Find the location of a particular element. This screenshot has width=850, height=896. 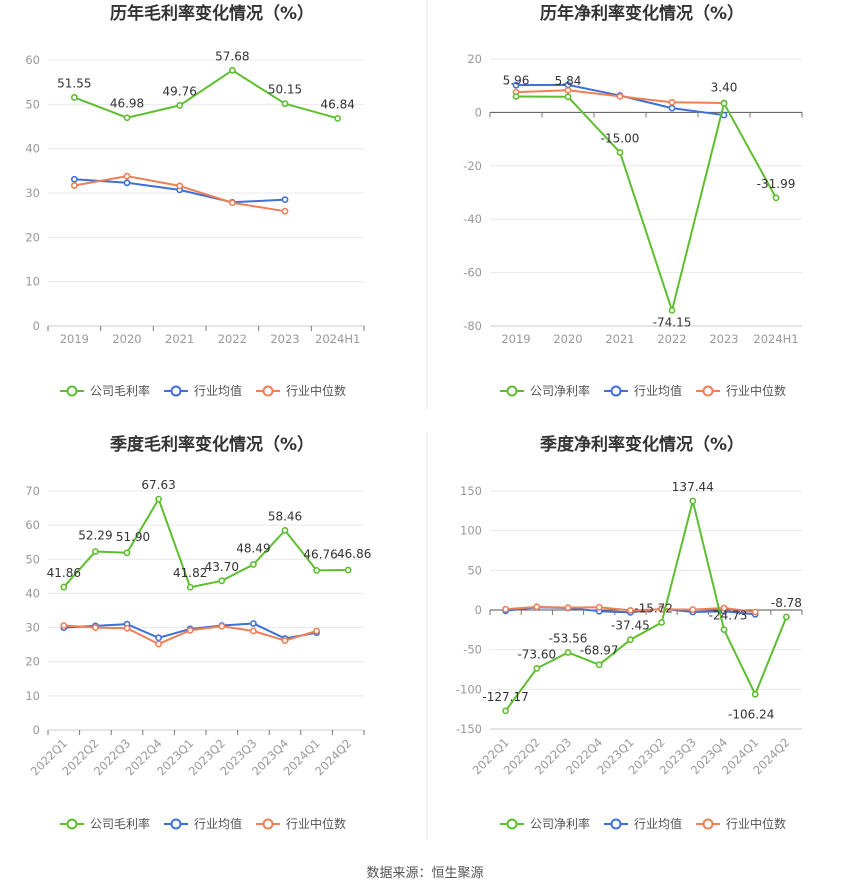

data-label: 5.84 is located at coordinates (568, 81).